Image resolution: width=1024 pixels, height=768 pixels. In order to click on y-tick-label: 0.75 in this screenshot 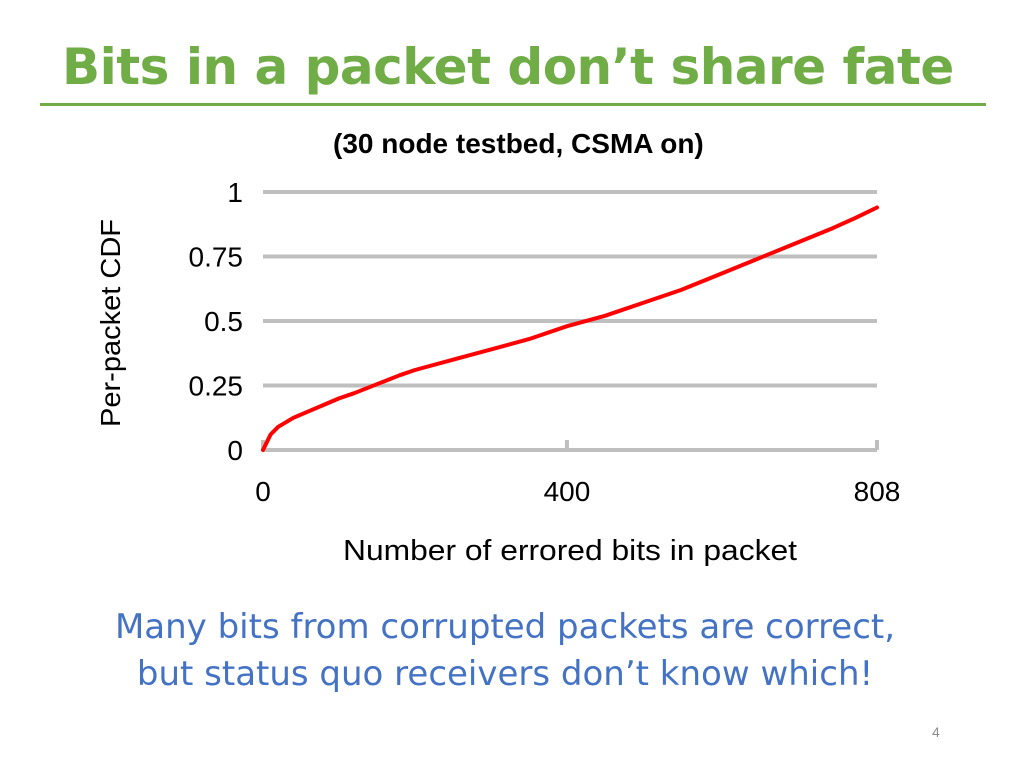, I will do `click(216, 257)`.